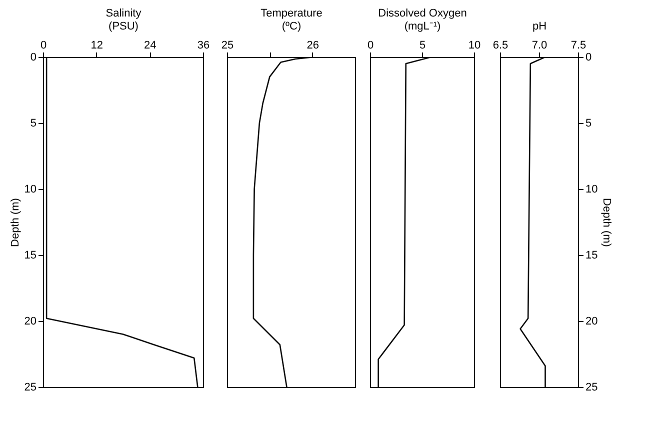 The image size is (647, 423). What do you see at coordinates (592, 388) in the screenshot?
I see `y2-tick-label: 25` at bounding box center [592, 388].